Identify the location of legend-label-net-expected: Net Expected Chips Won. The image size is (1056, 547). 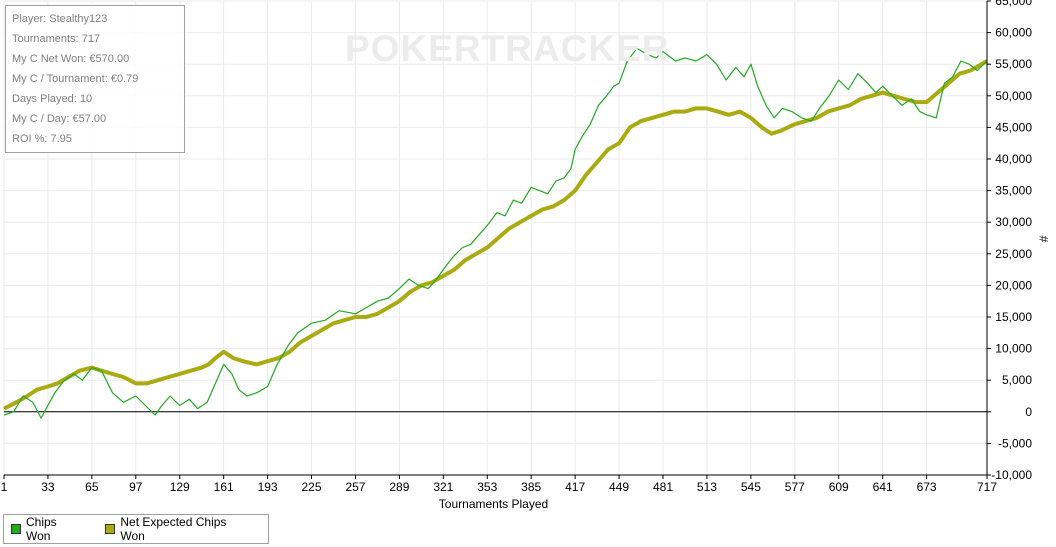
(173, 529).